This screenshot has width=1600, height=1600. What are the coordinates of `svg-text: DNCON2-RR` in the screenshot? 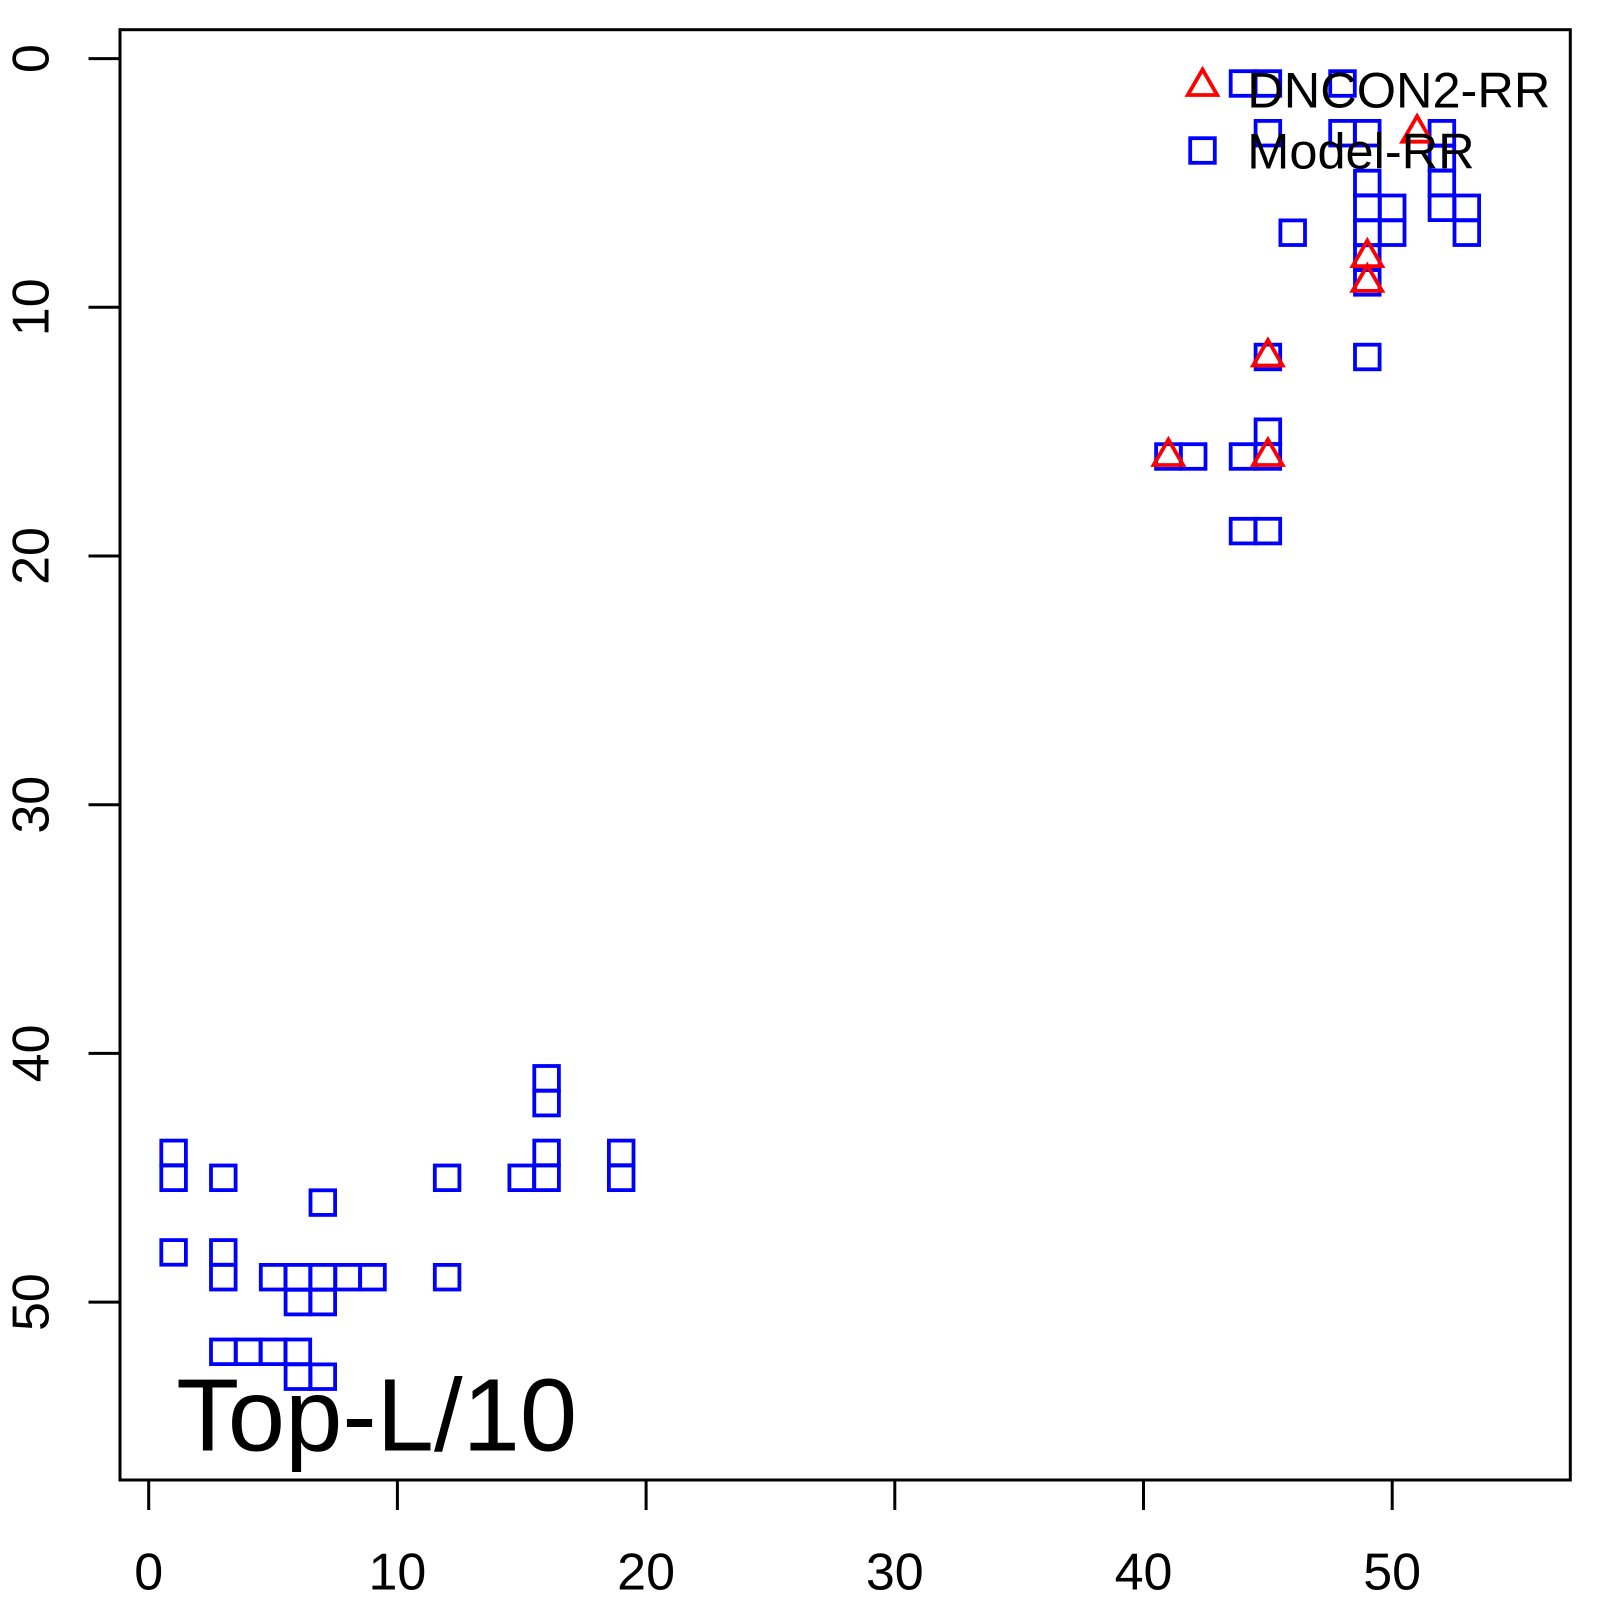 It's located at (1398, 90).